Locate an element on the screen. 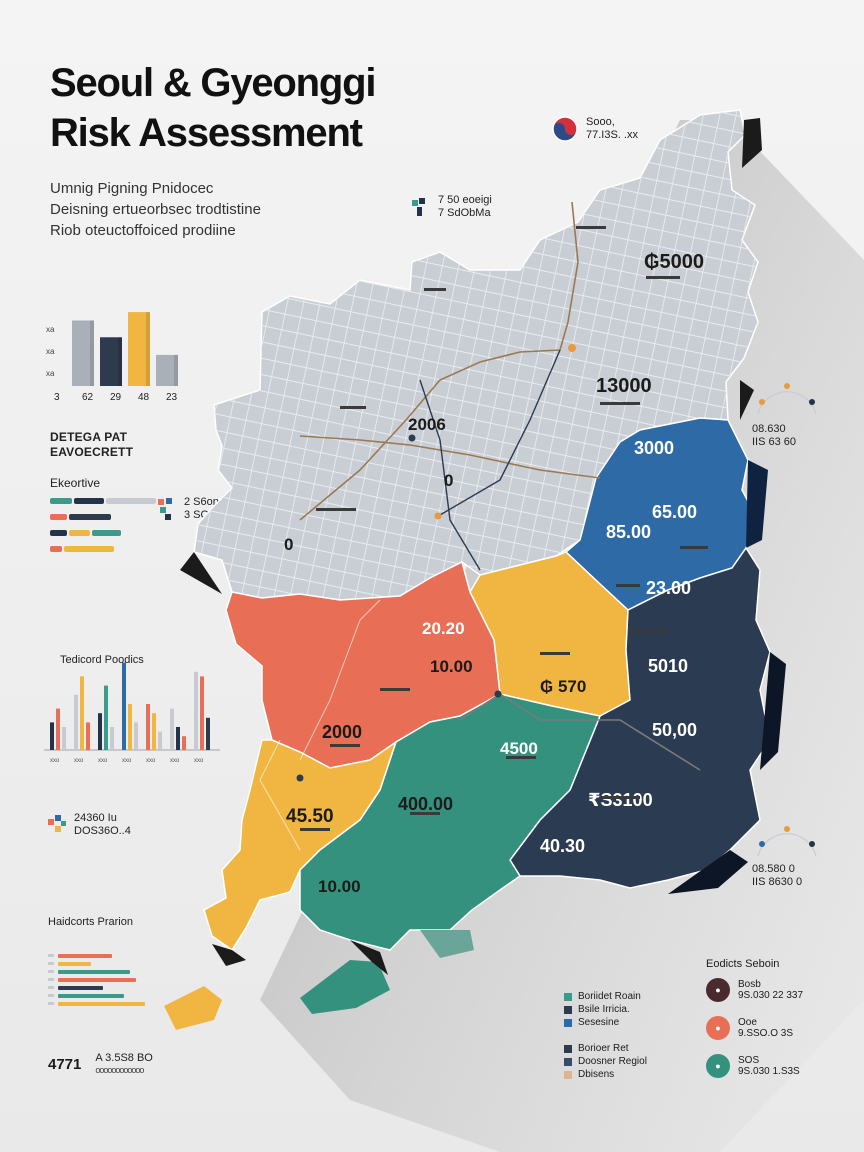 The image size is (864, 1152). hbar-chart: Haidcorts Prarion is located at coordinates (128, 965).